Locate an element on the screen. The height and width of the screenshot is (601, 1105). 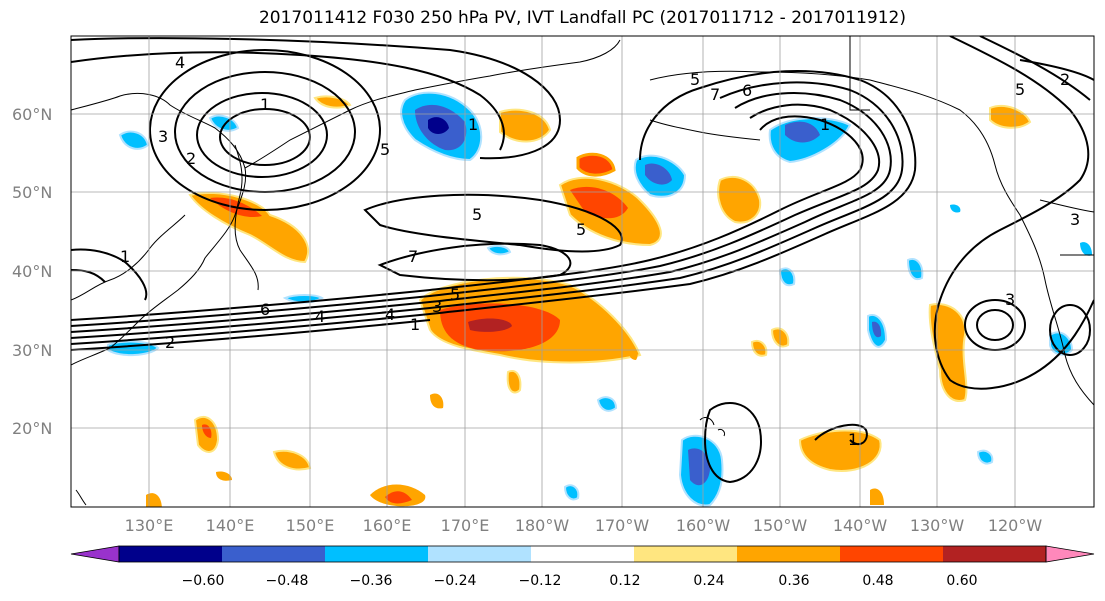
colorbar-tick-label: −0.12 is located at coordinates (540, 581).